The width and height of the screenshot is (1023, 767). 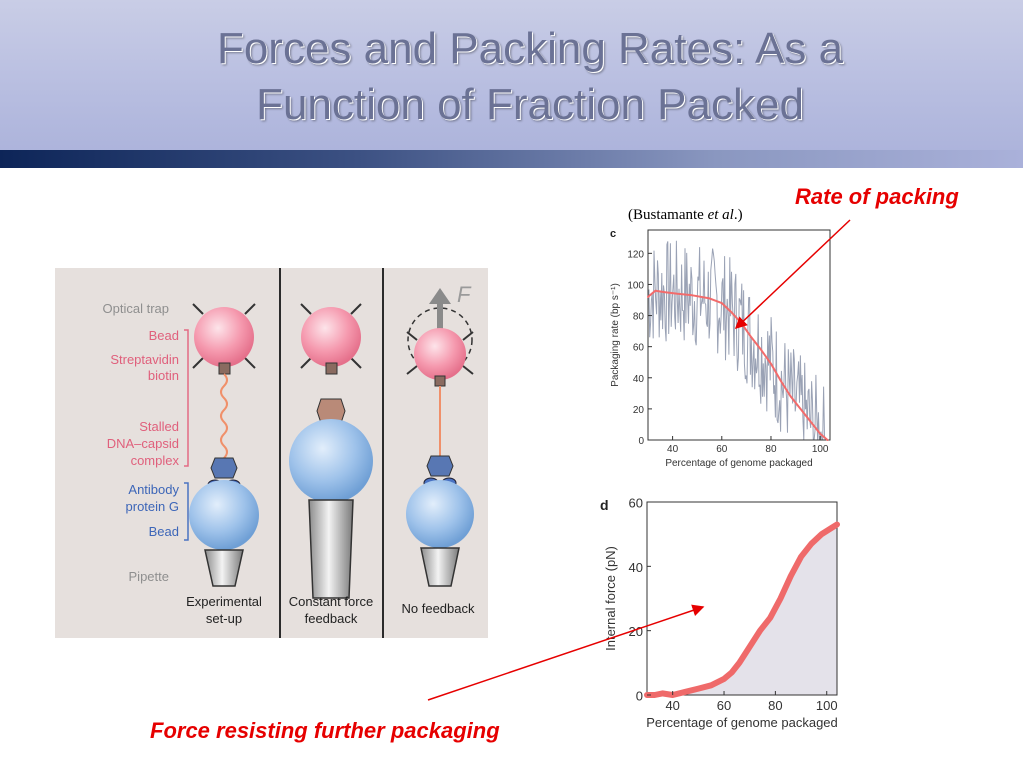 I want to click on trap-center-outline, so click(x=440, y=340).